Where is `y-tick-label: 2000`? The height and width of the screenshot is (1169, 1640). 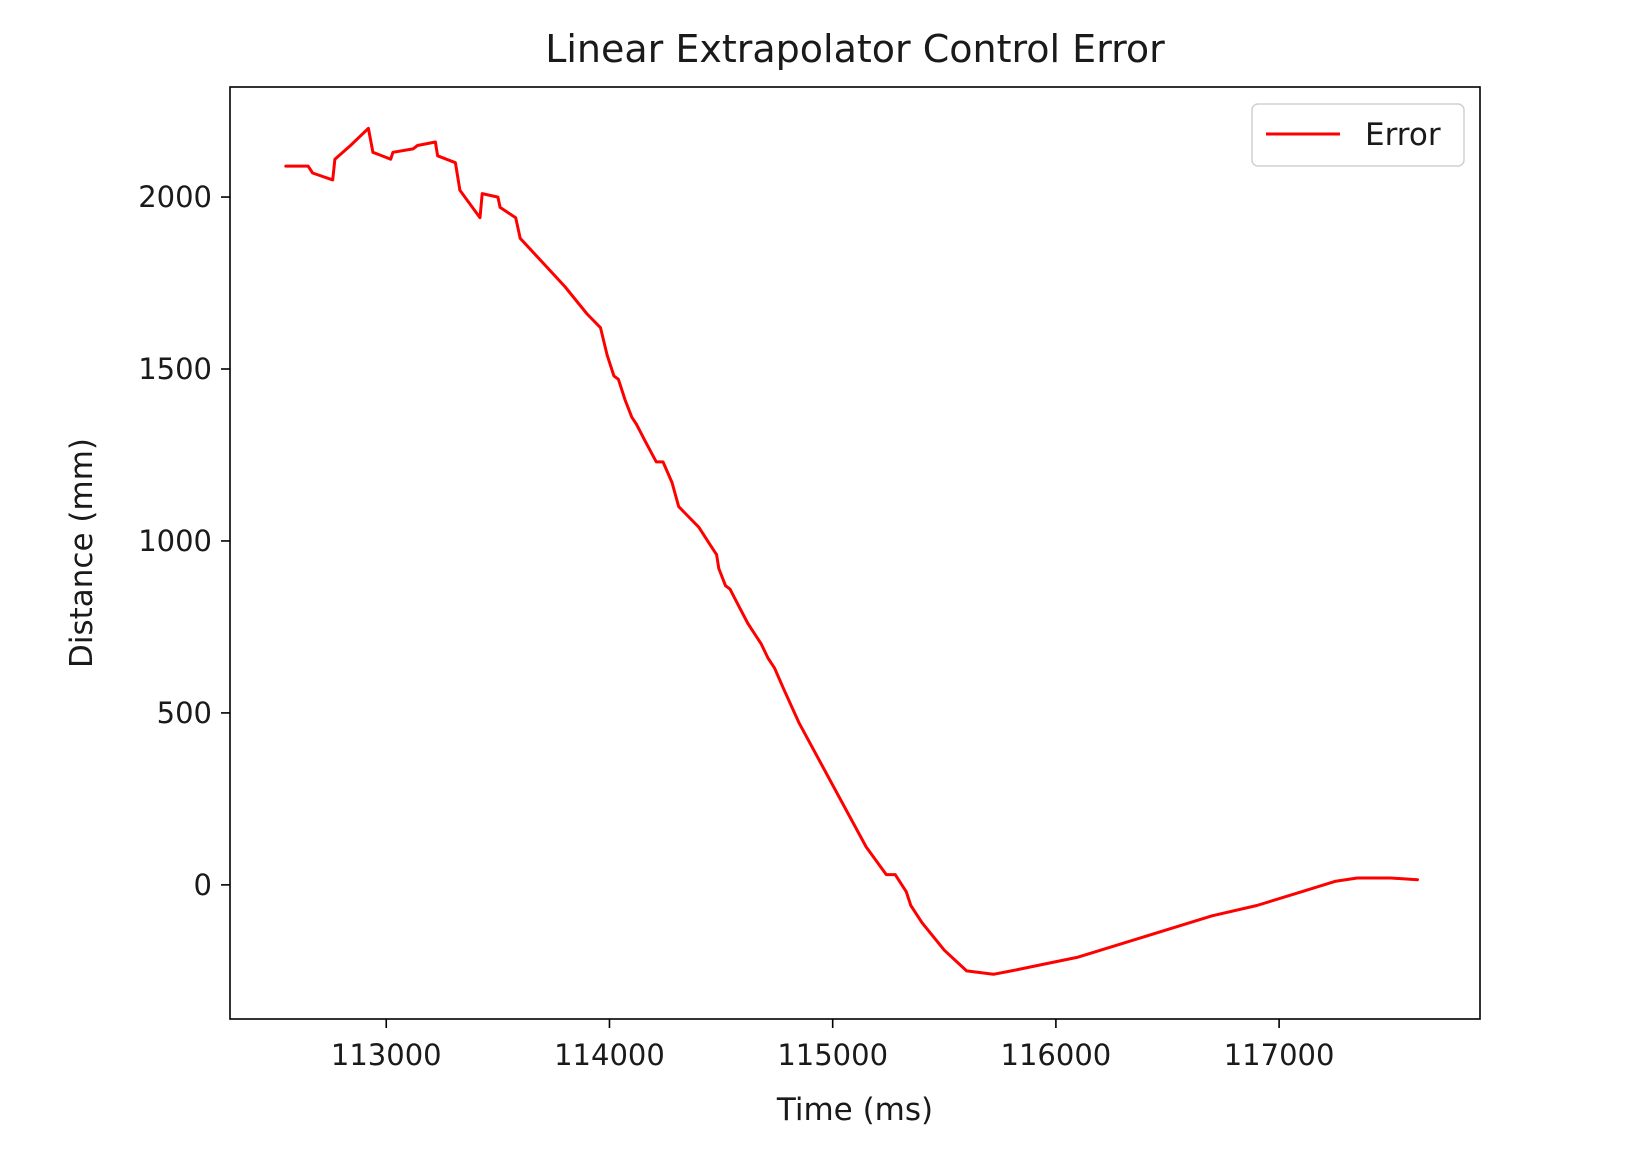
y-tick-label: 2000 is located at coordinates (175, 197).